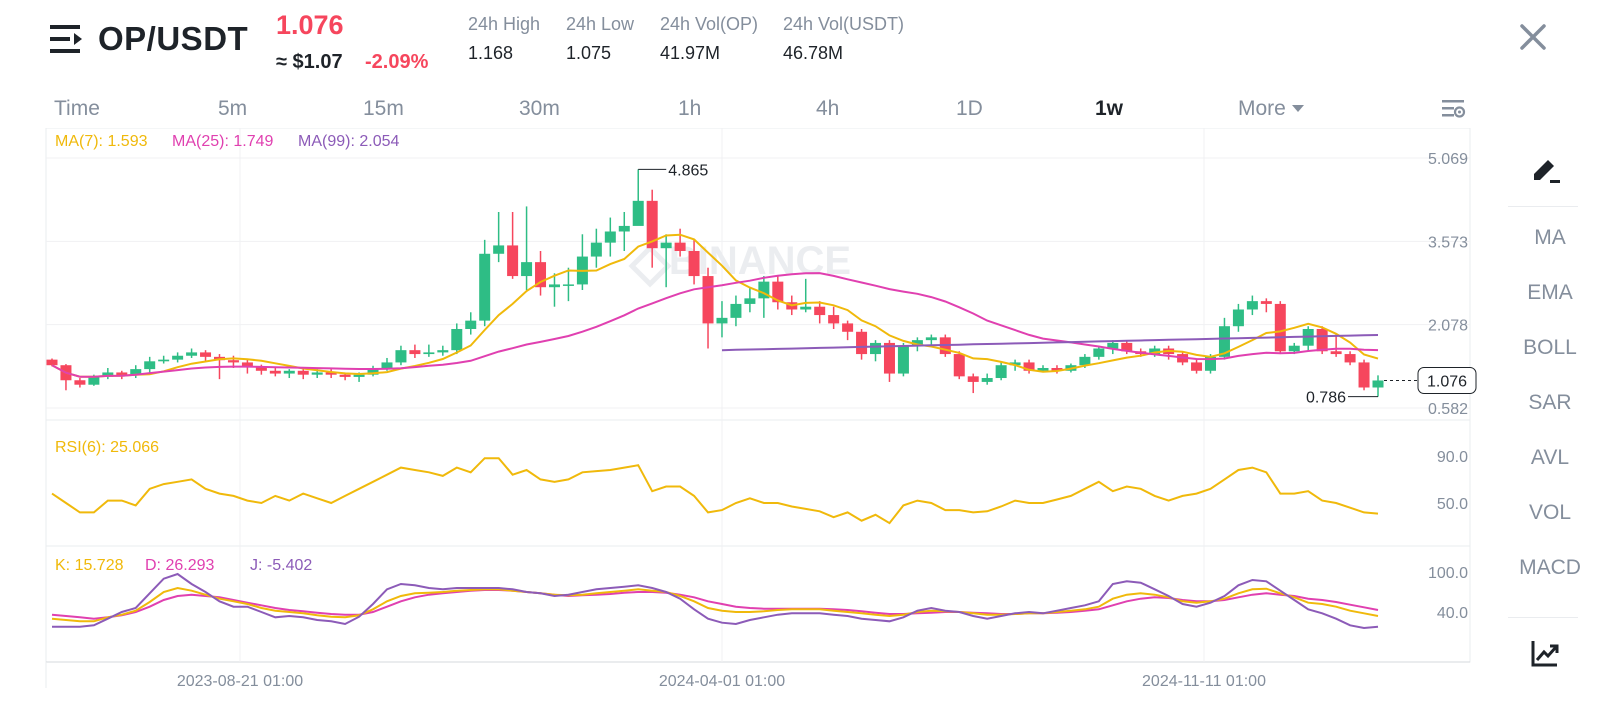  I want to click on kdj-k-legend: K: 15.728, so click(89, 565).